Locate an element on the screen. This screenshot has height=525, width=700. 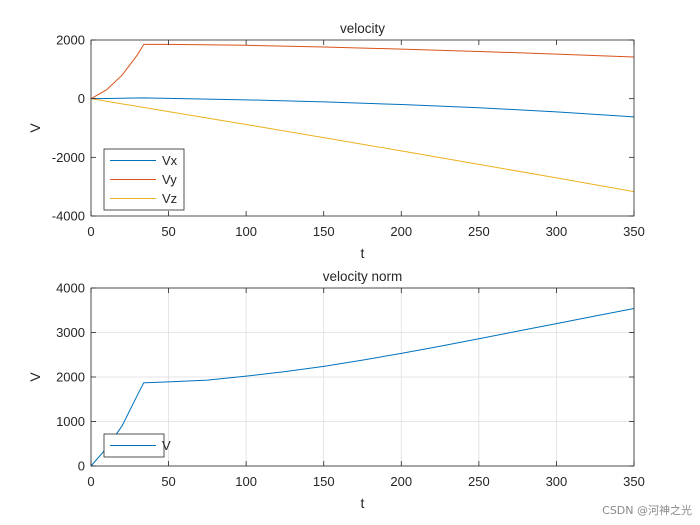
legend: V is located at coordinates (137, 445).